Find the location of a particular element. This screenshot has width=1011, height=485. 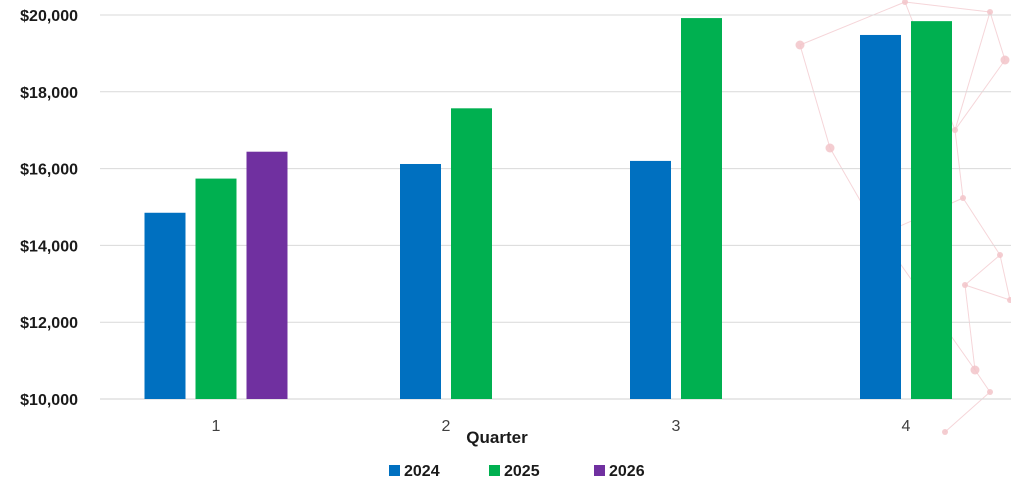

y-tick-label: $16,000 is located at coordinates (49, 170).